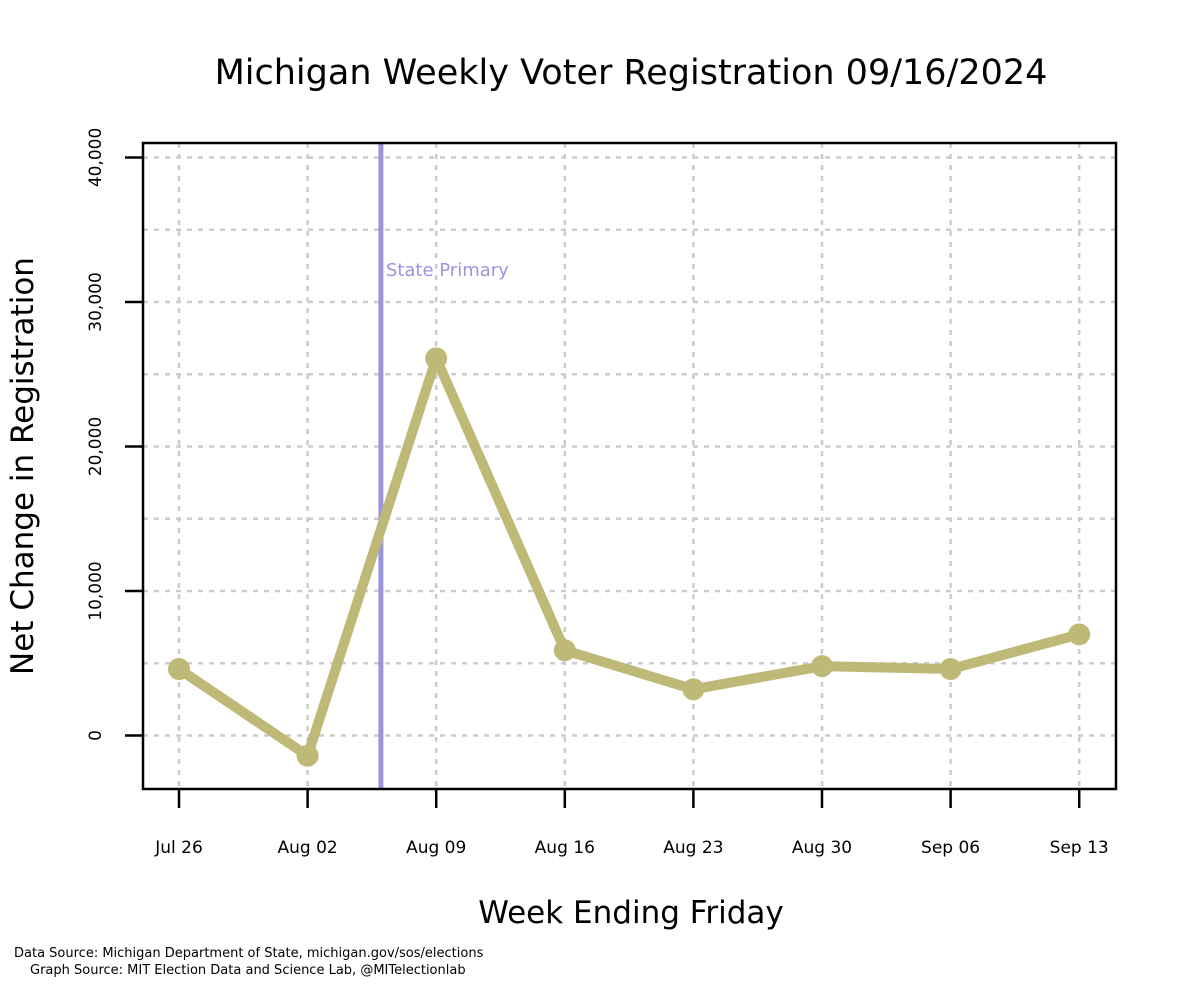 The height and width of the screenshot is (1000, 1190). I want to click on x-tick-label: Aug 23, so click(693, 848).